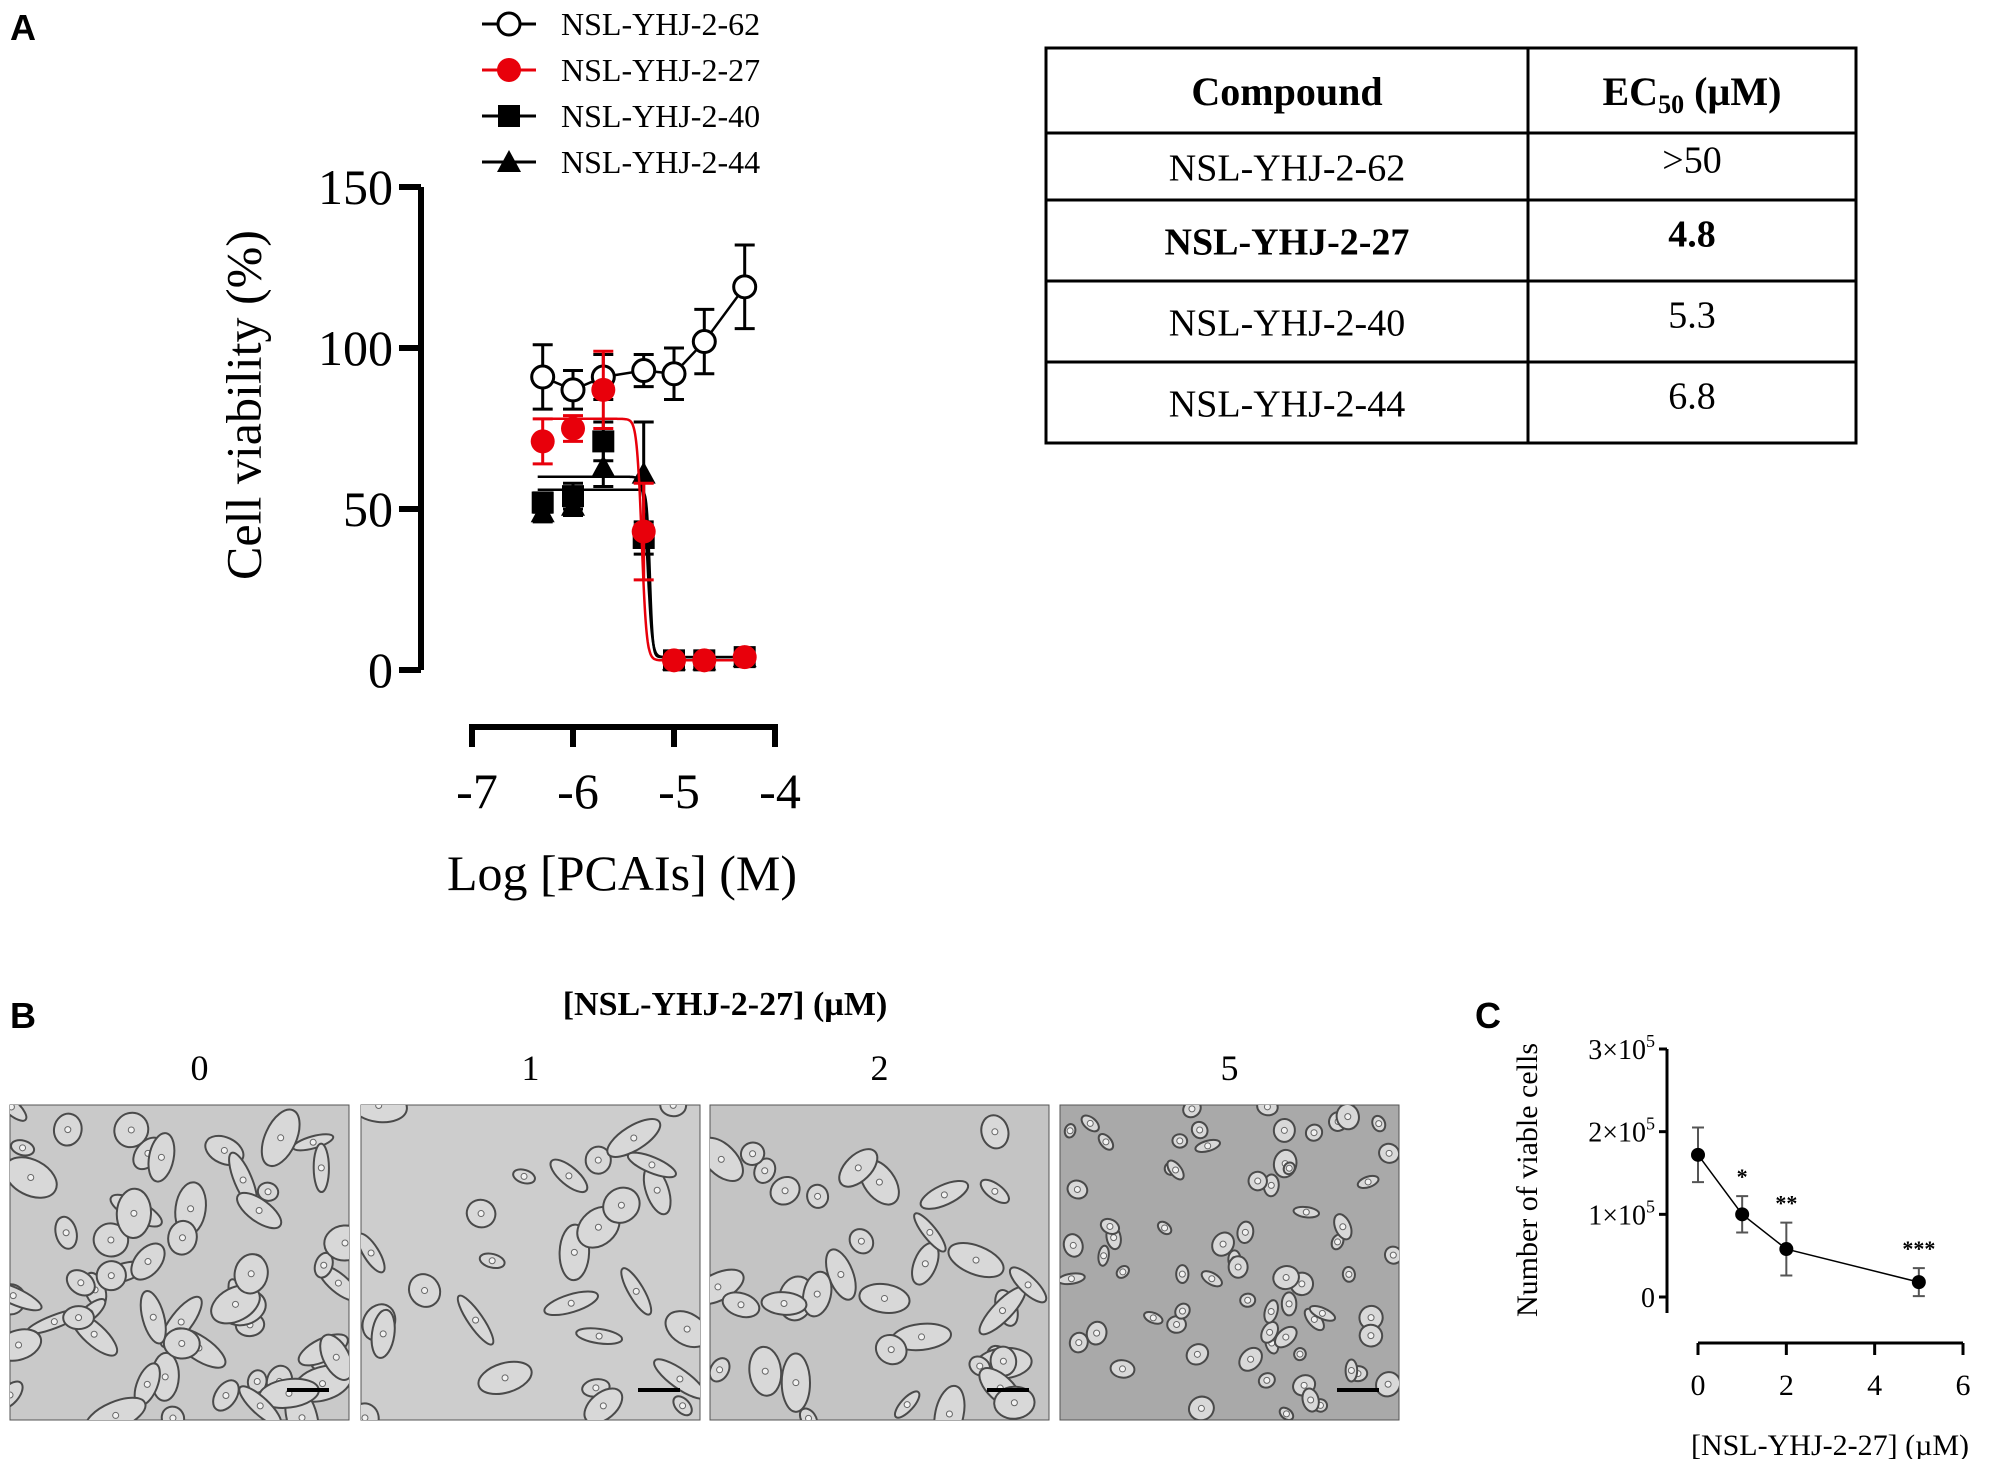  I want to click on y-tick-label: 2×10⁵, so click(1621, 1131).